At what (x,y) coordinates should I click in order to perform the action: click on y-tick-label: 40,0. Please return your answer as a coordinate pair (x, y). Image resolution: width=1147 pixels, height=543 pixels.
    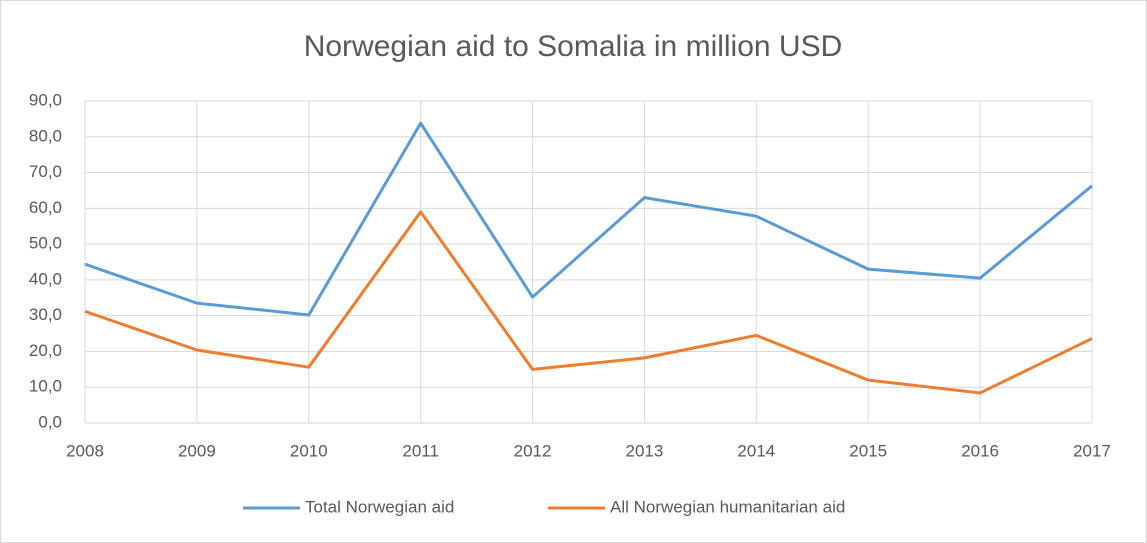
    Looking at the image, I should click on (45, 278).